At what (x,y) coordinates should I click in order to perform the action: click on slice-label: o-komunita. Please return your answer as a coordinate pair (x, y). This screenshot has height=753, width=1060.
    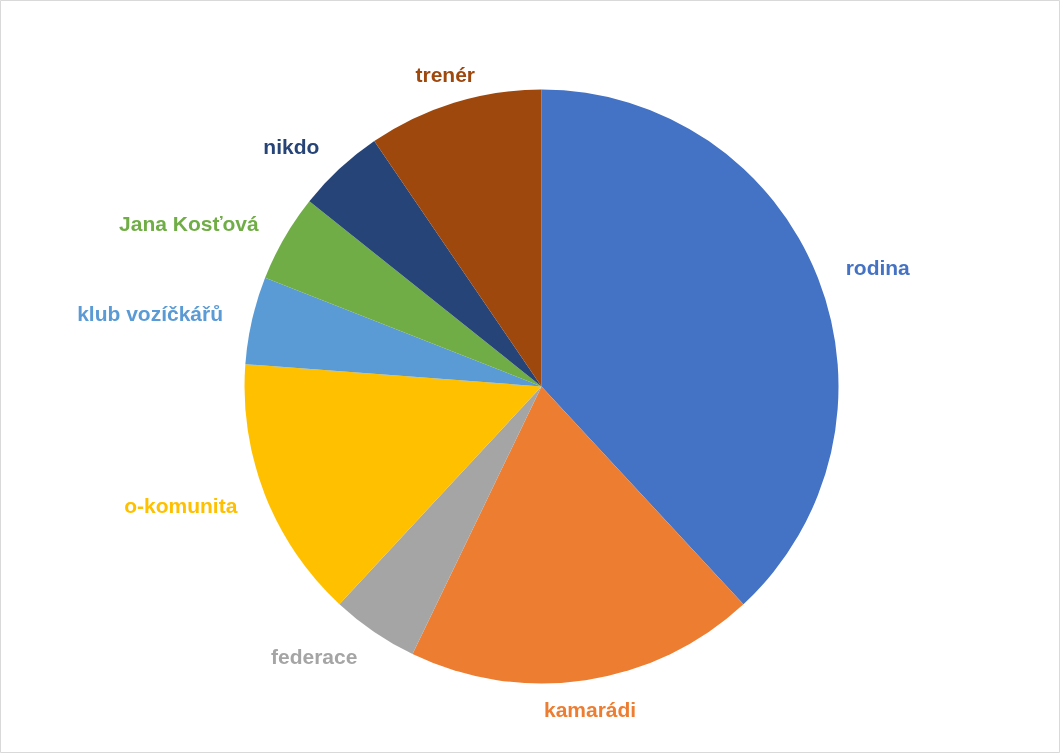
    Looking at the image, I should click on (181, 506).